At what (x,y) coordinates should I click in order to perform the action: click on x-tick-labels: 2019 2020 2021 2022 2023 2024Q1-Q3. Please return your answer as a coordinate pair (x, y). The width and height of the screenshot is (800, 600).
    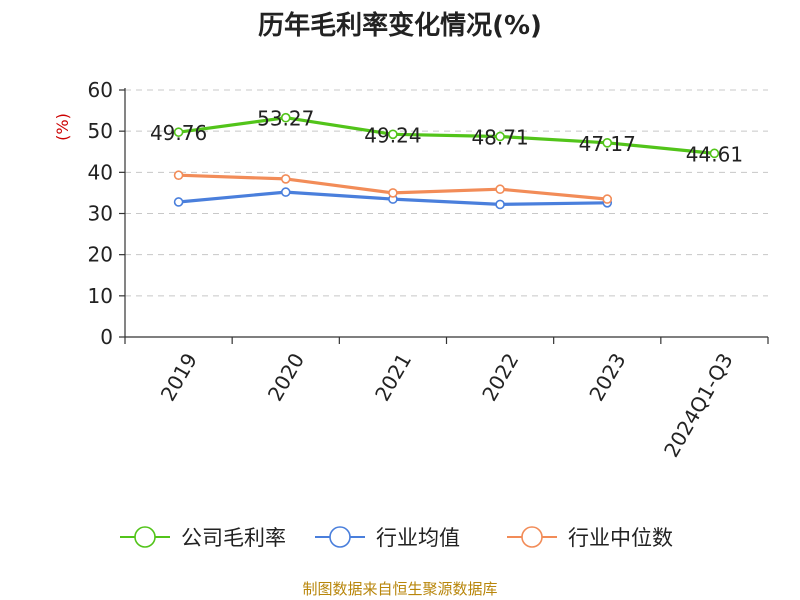
    Looking at the image, I should click on (447, 405).